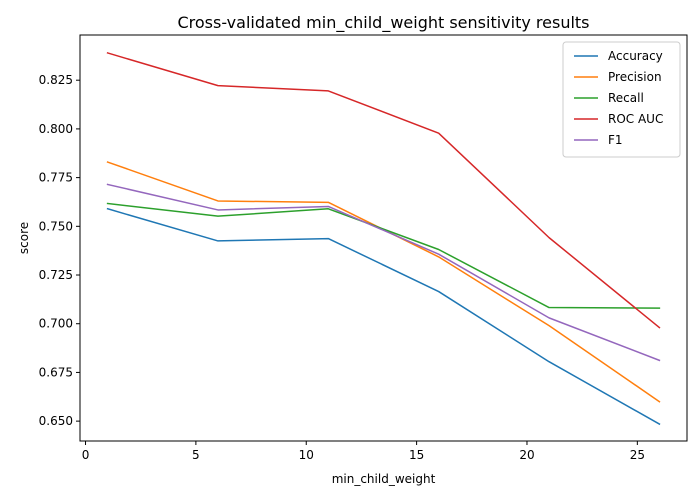 This screenshot has width=700, height=504. I want to click on legend: Accuracy Precision Recall ROC AUC F1, so click(621, 99).